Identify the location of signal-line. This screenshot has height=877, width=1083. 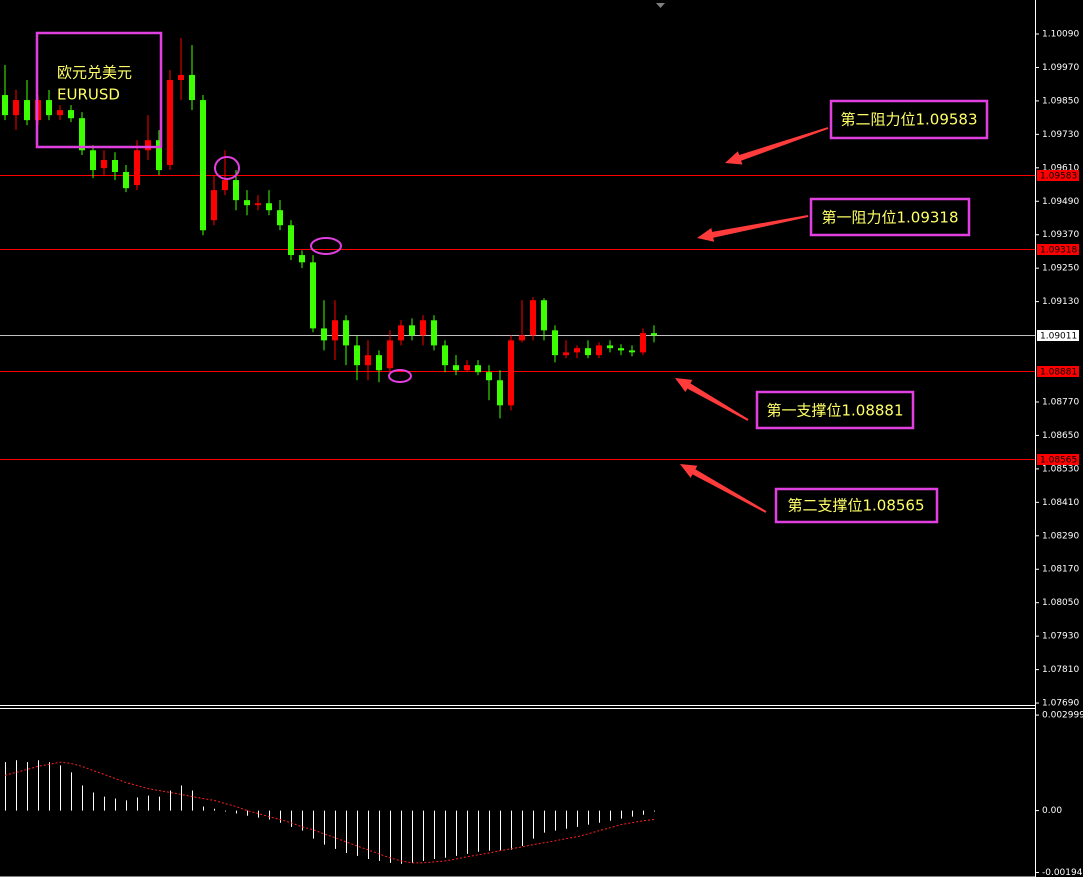
(329, 812).